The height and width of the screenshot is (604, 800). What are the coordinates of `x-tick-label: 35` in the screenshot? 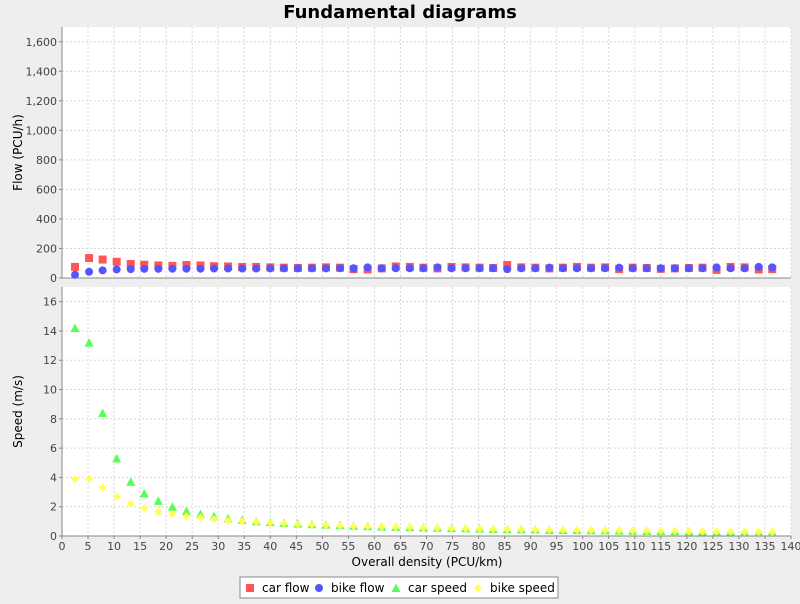 It's located at (244, 546).